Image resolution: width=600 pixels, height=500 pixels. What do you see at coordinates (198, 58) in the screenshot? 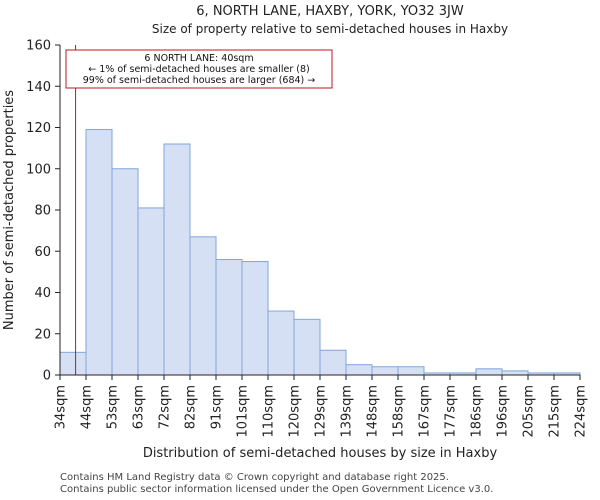
I see `annotation-line-1: 6 NORTH LANE: 40sqm` at bounding box center [198, 58].